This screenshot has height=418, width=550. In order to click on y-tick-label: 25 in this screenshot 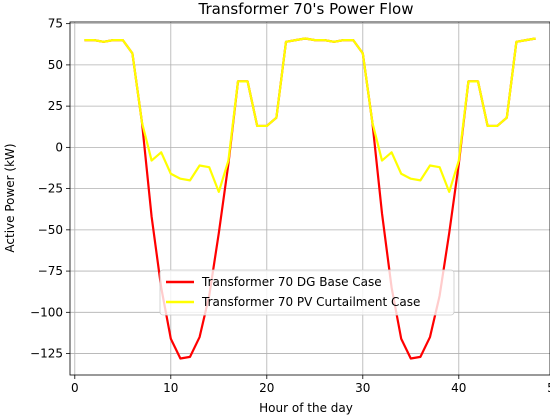, I will do `click(55, 106)`.